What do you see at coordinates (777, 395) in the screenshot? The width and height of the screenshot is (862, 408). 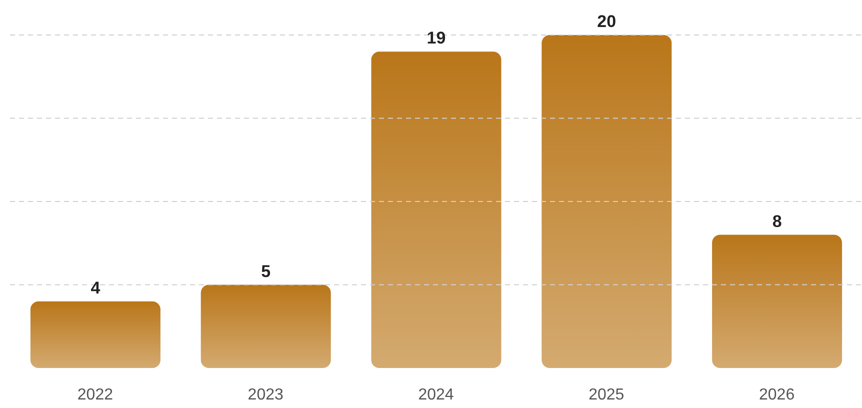 I see `x-tick-label: 2026` at bounding box center [777, 395].